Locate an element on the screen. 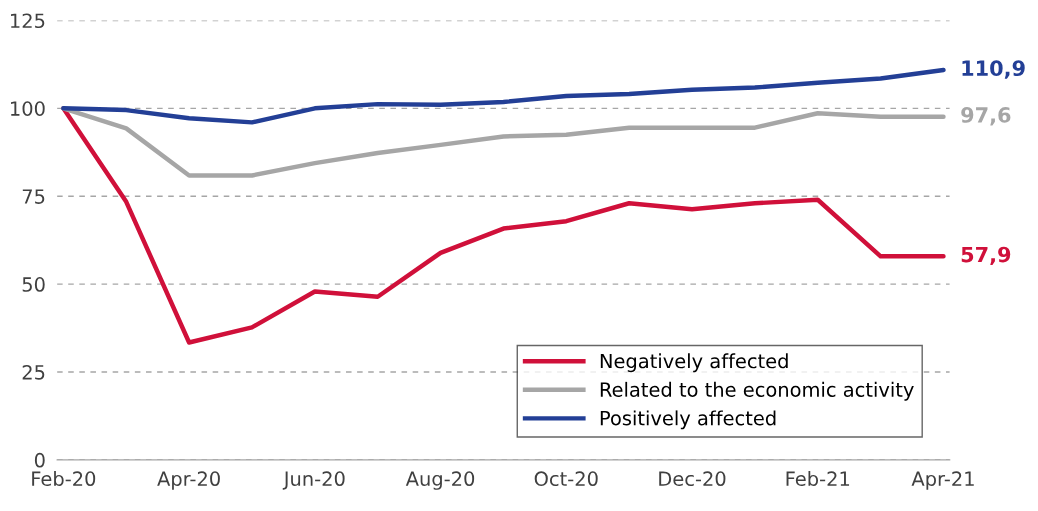  y-tick-label: 75 is located at coordinates (33, 196).